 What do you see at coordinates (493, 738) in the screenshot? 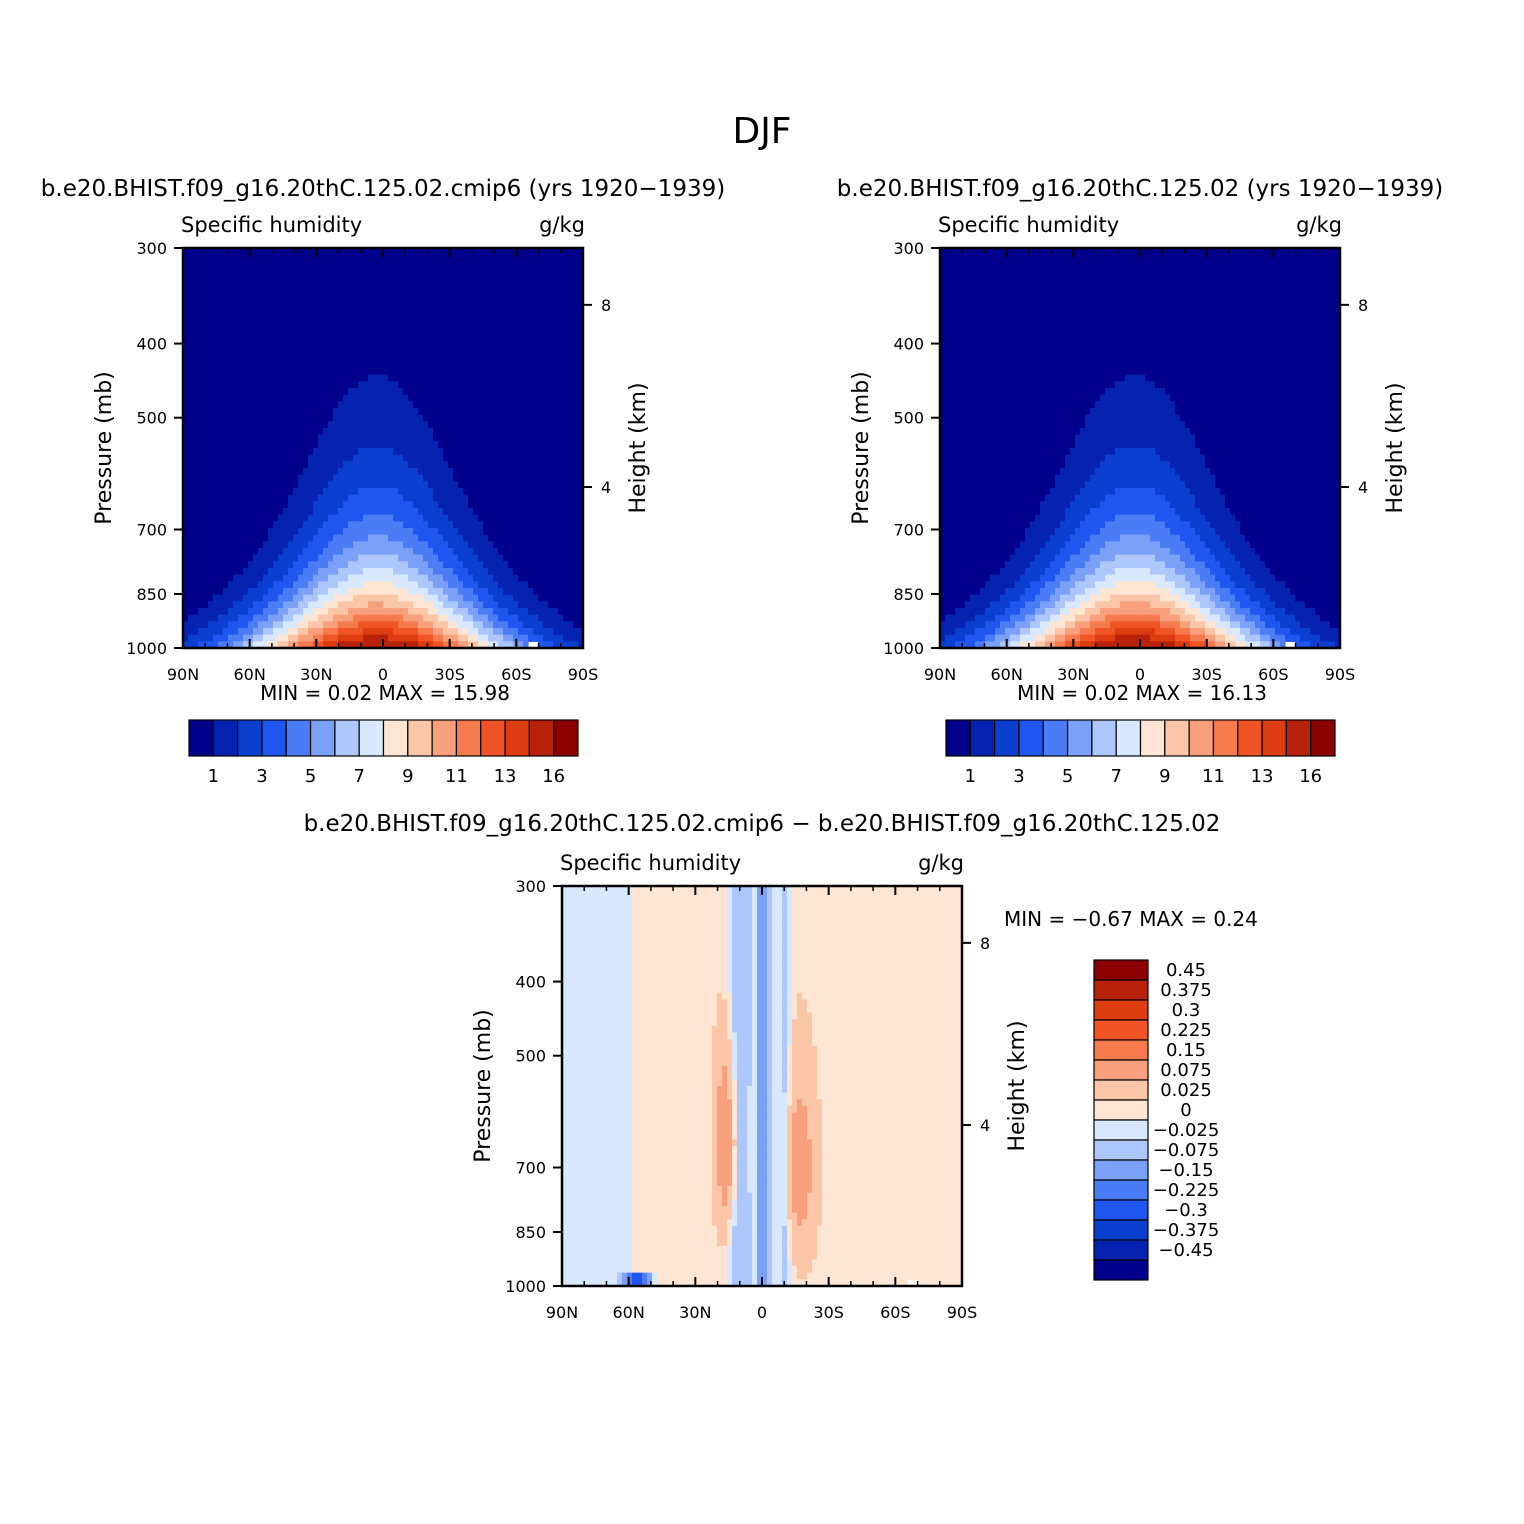
I see `colorbar-box` at bounding box center [493, 738].